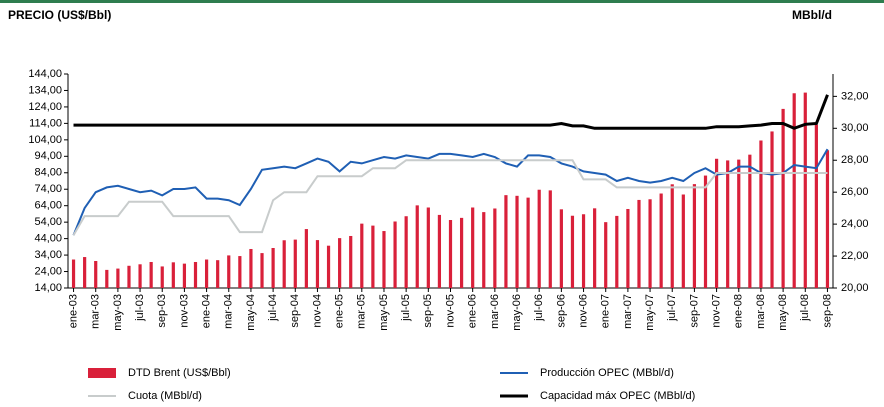 Image resolution: width=884 pixels, height=407 pixels. What do you see at coordinates (73, 311) in the screenshot?
I see `x-tick-label: ene-03` at bounding box center [73, 311].